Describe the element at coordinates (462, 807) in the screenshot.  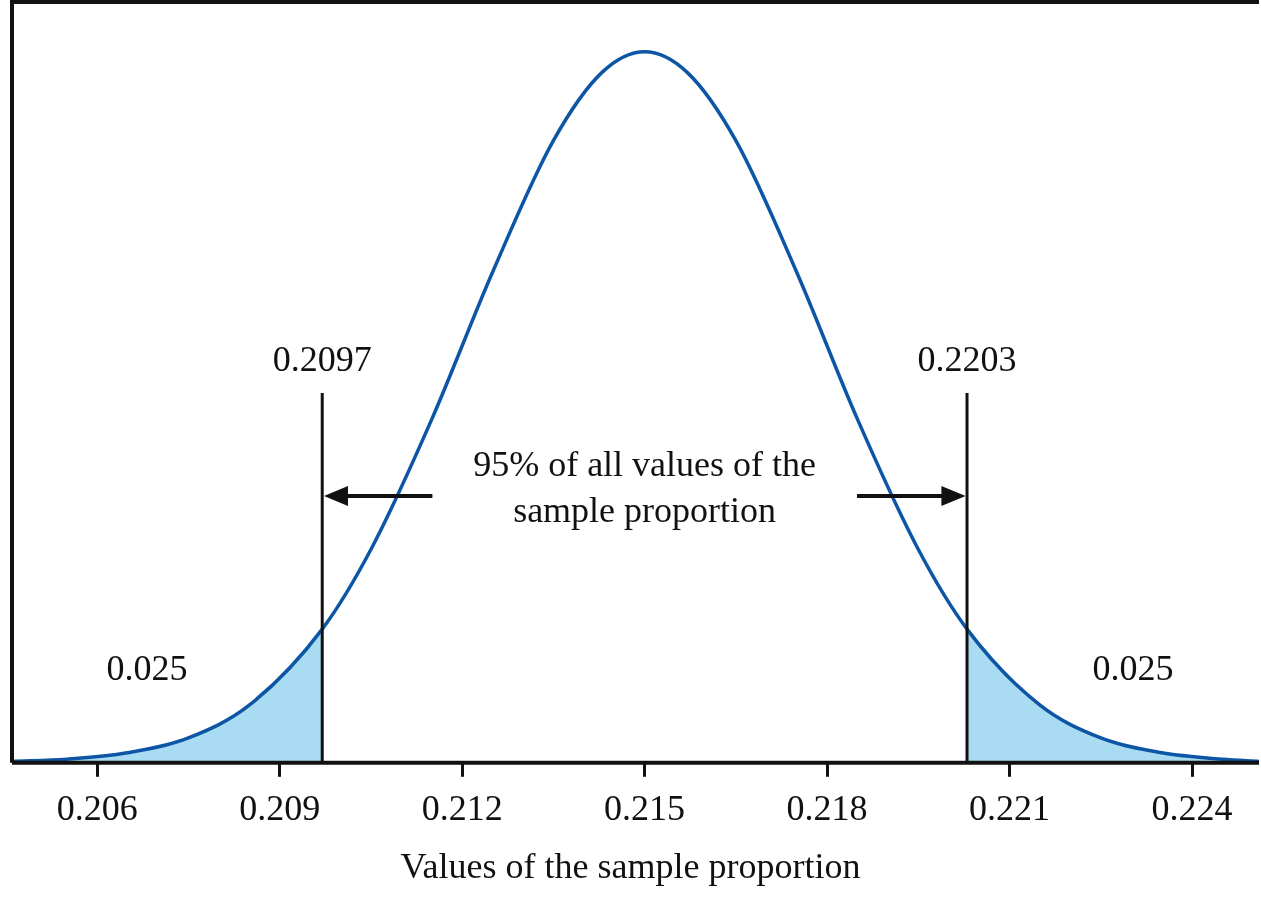
I see `x-tick-label: 0.212` at that location.